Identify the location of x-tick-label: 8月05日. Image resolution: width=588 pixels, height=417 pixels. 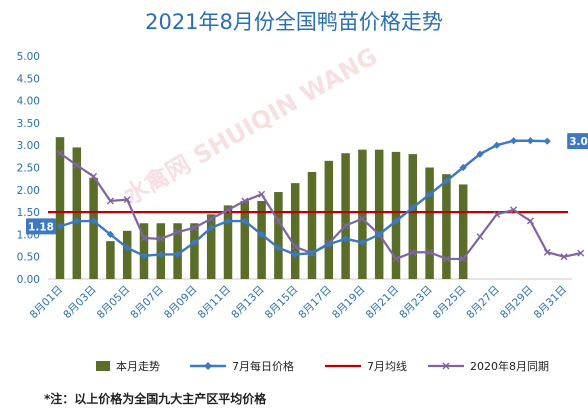
(114, 303).